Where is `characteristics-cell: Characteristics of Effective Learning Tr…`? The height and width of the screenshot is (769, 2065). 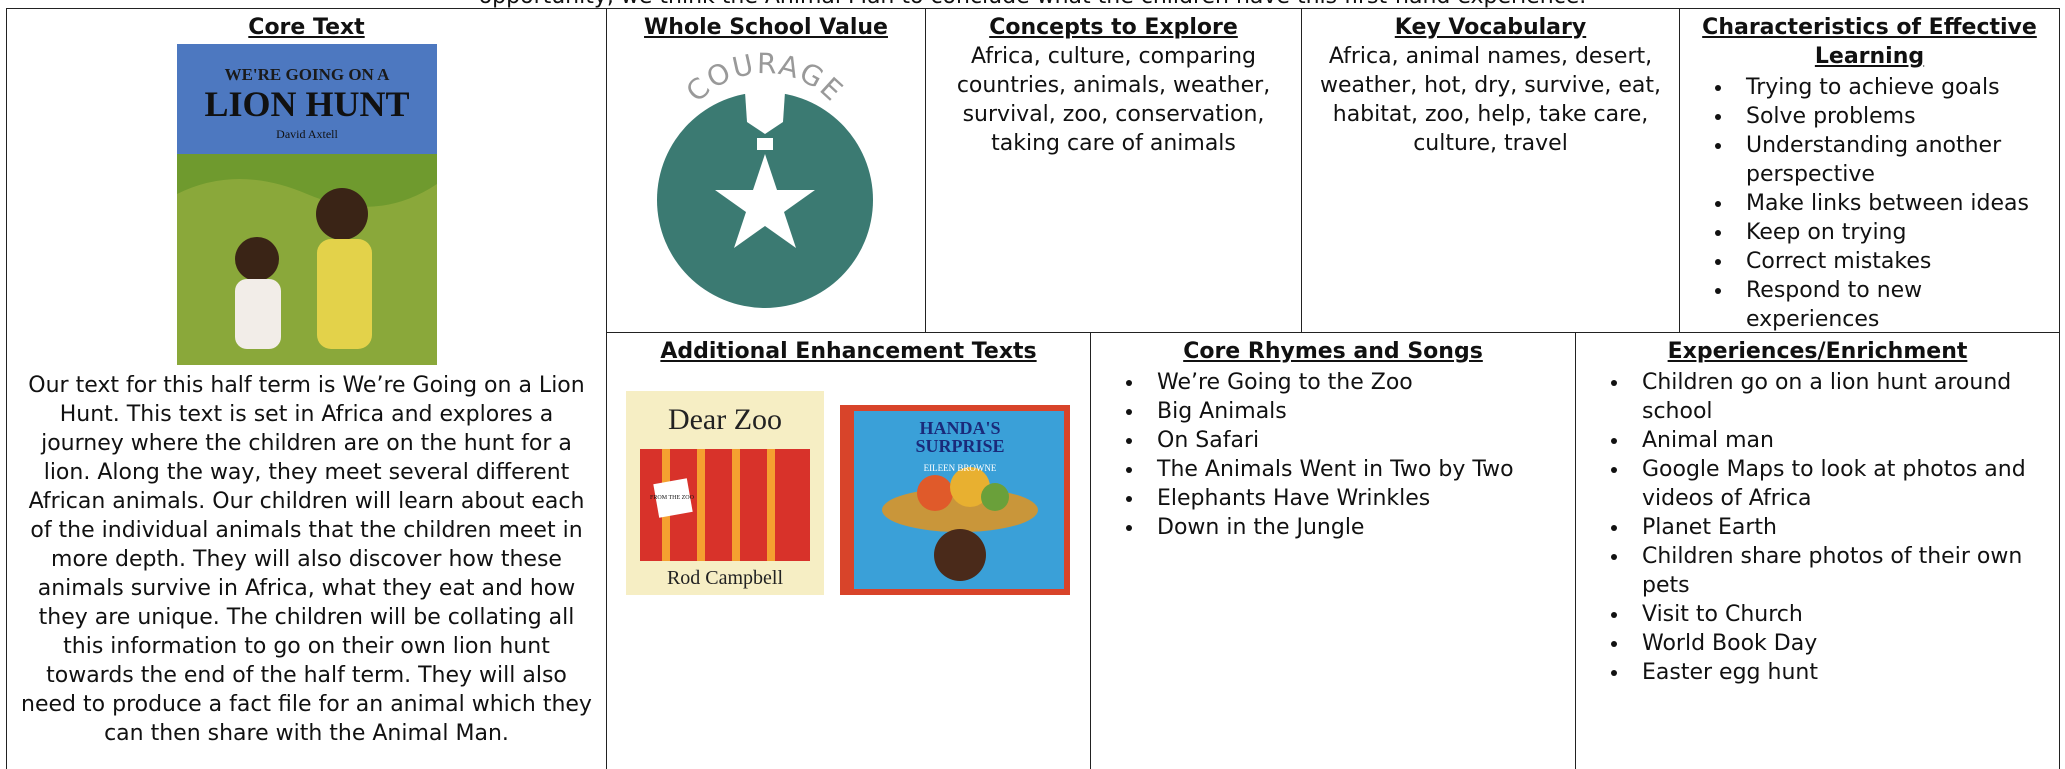
characteristics-cell: Characteristics of Effective Learning Tr… is located at coordinates (1869, 170).